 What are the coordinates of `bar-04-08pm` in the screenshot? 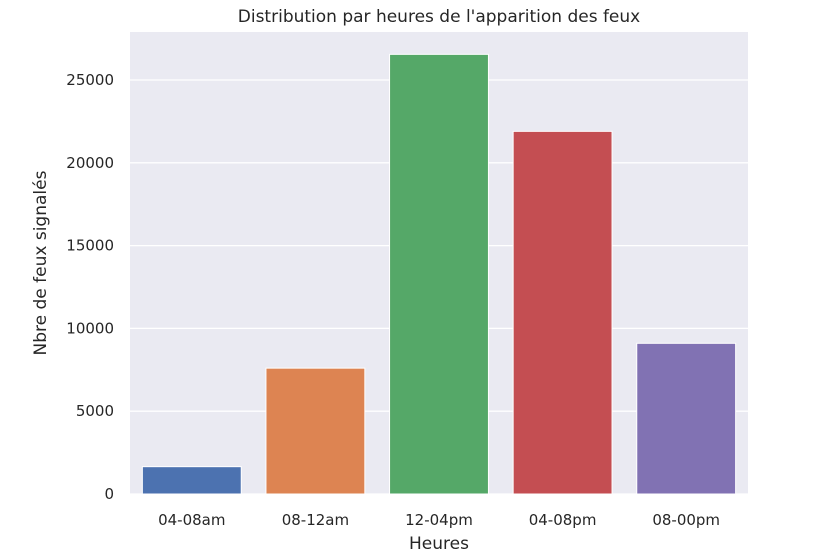 It's located at (562, 312).